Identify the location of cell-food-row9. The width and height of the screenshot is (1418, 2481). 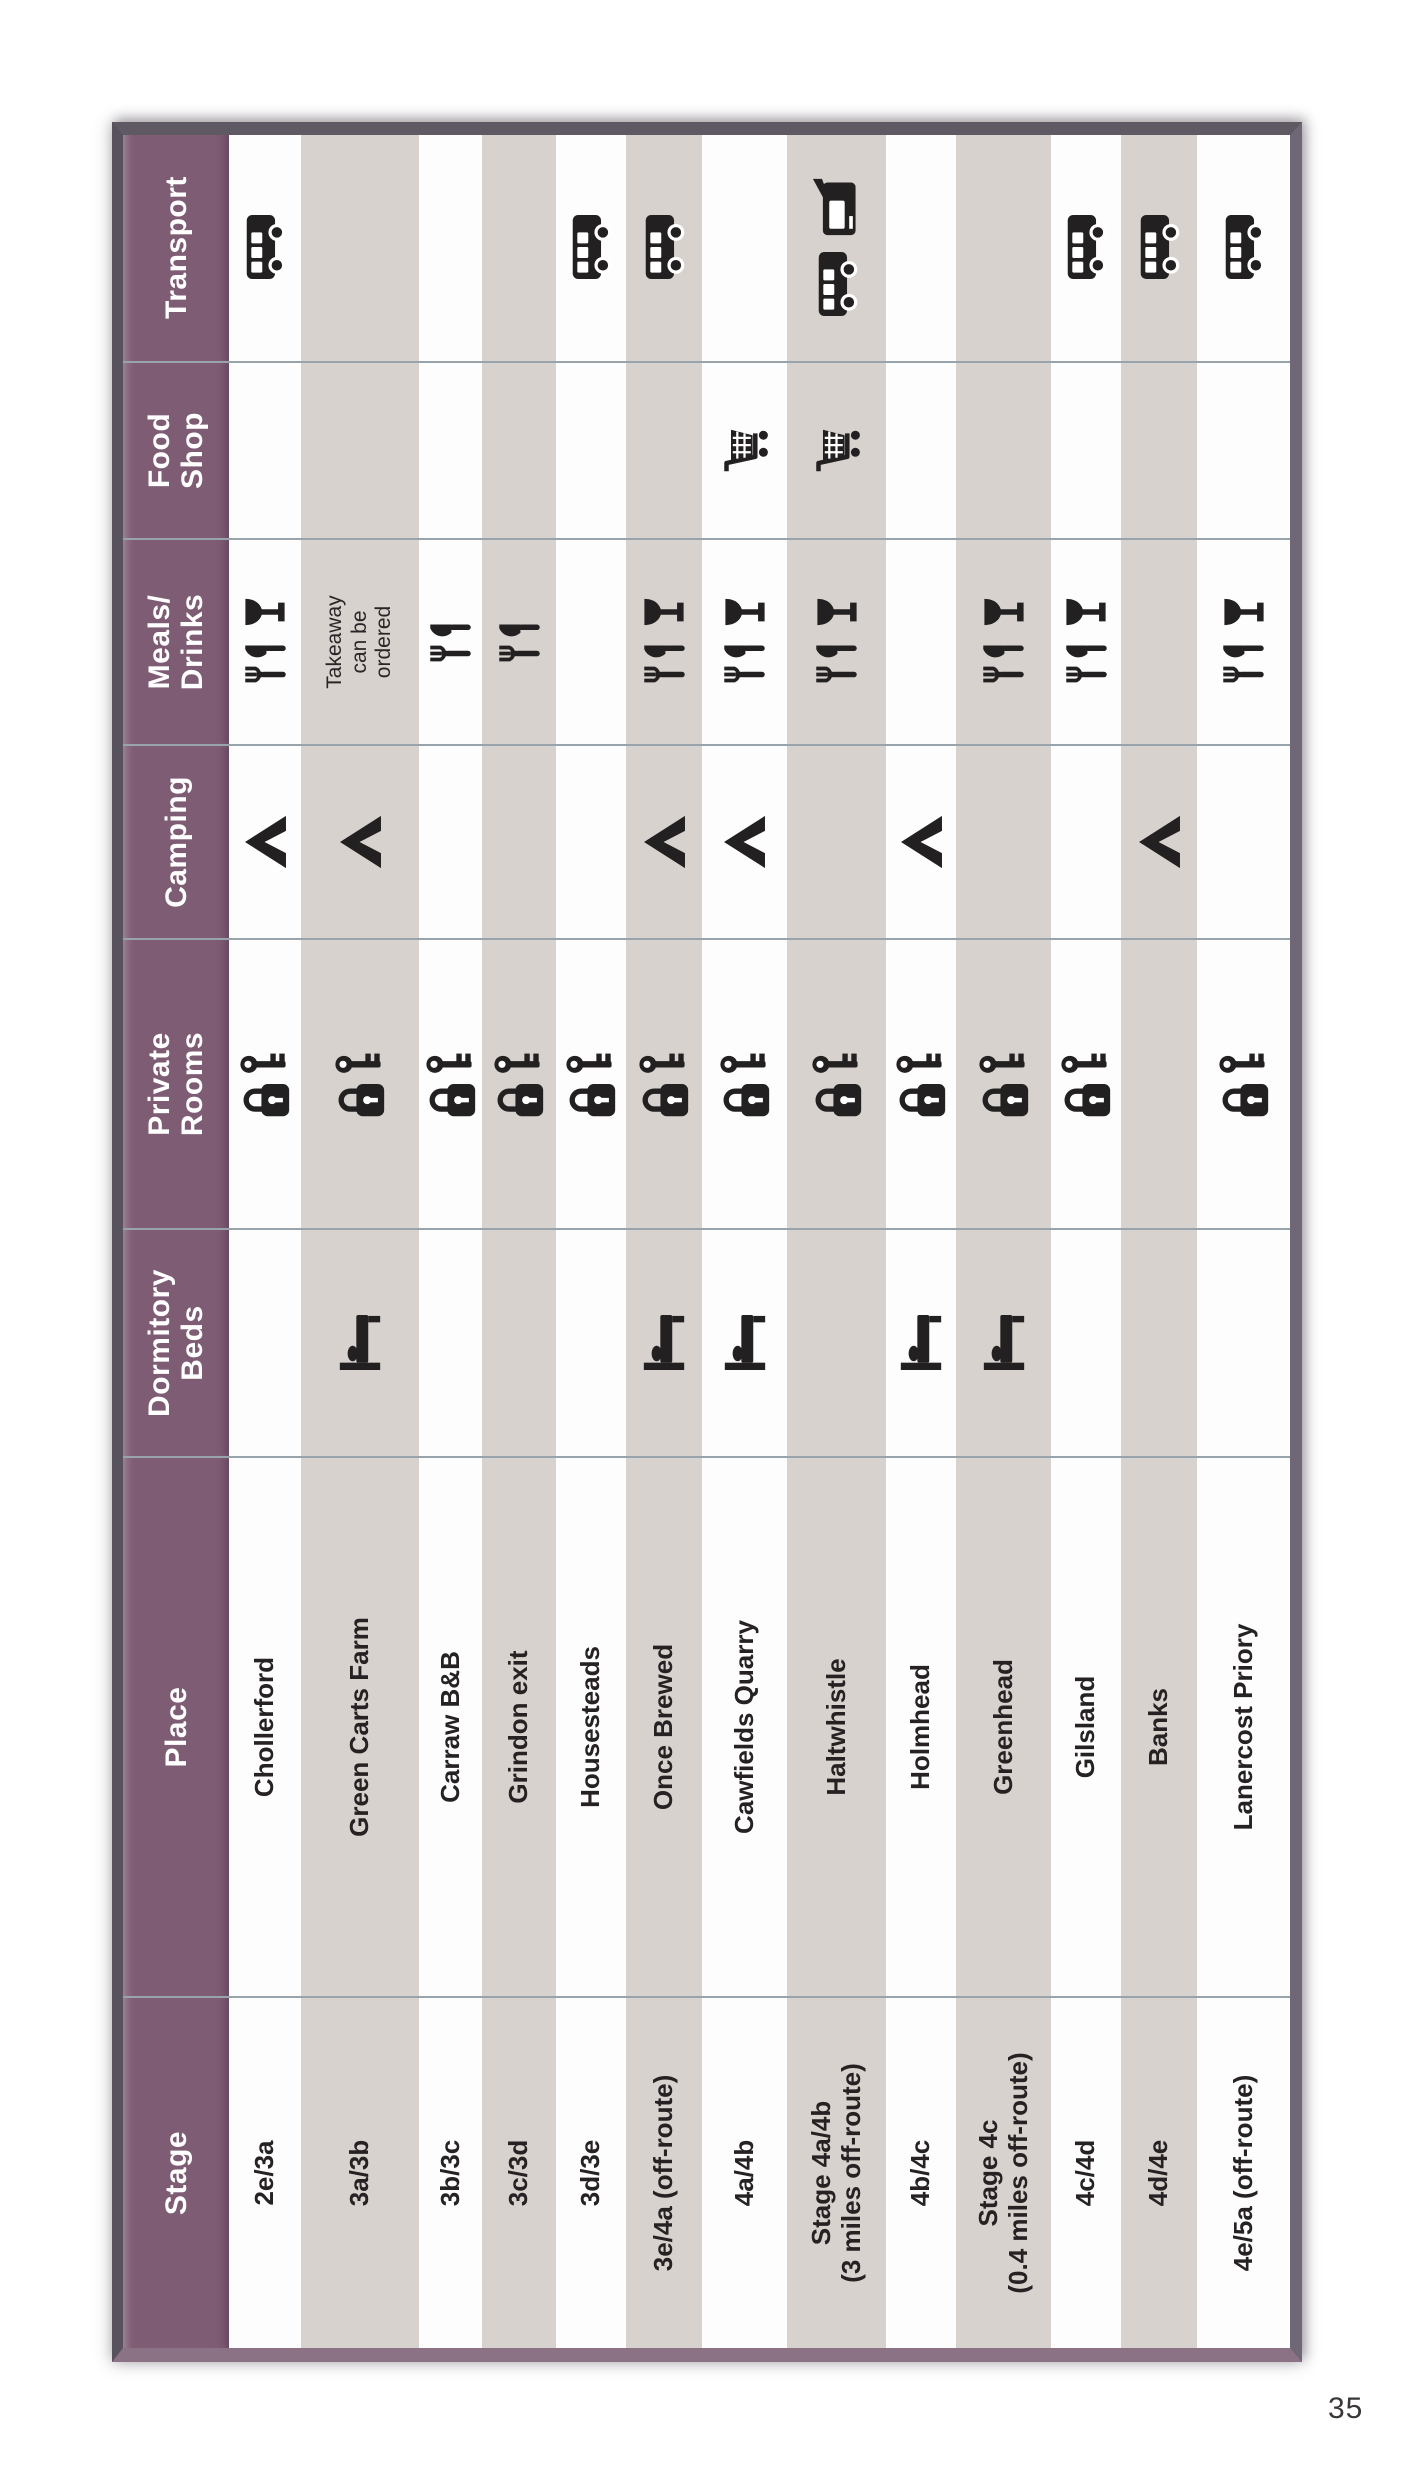
(921, 451).